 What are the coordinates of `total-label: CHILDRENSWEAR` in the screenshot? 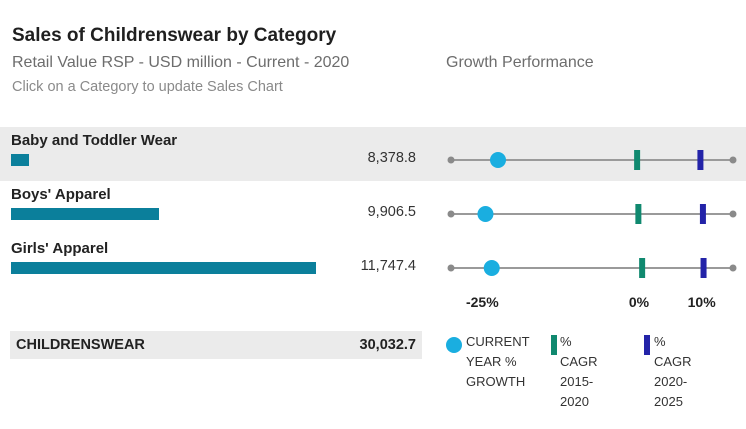 It's located at (80, 345).